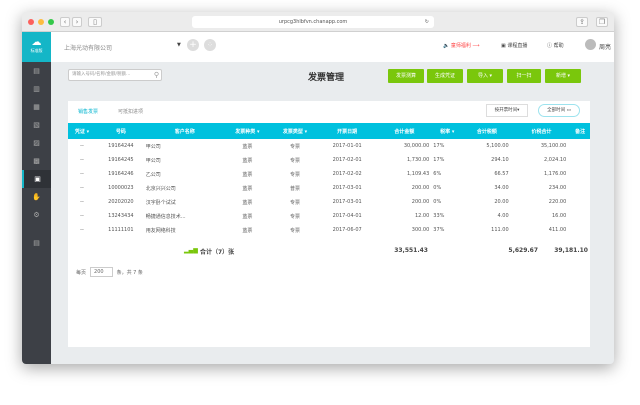 This screenshot has width=640, height=405. I want to click on per-page-label: 每页, so click(81, 272).